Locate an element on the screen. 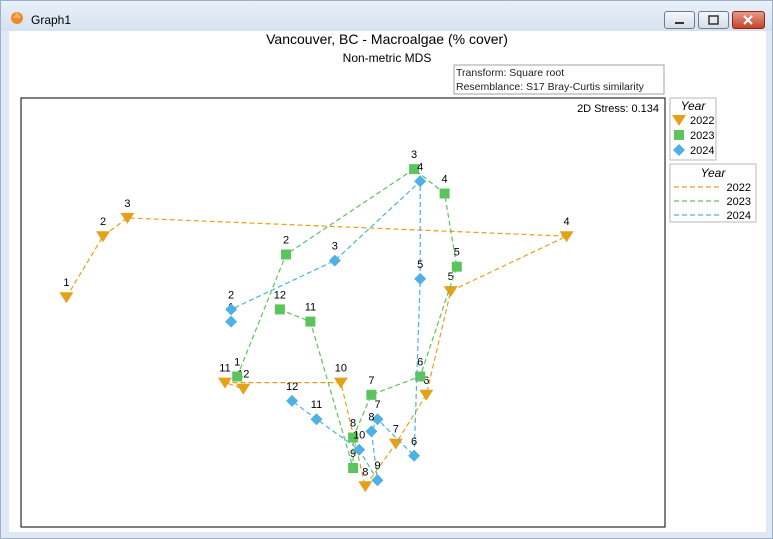 The image size is (773, 539). app-logo-icon is located at coordinates (17, 18).